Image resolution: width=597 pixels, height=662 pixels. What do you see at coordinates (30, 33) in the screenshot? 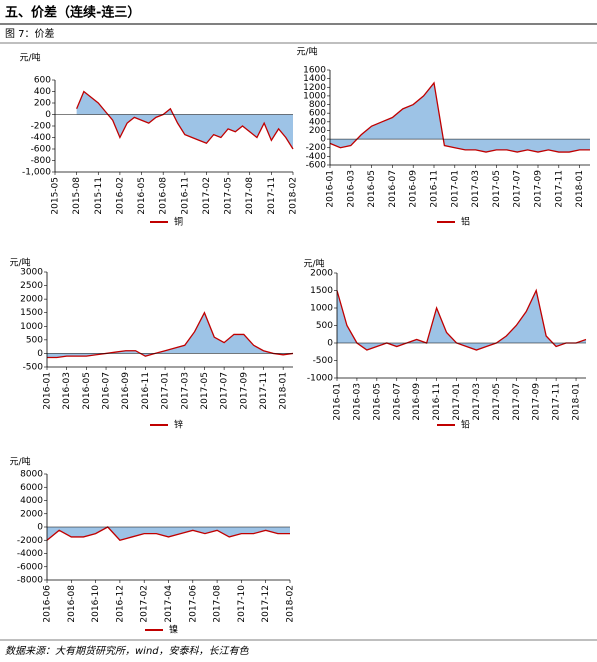
I see `figure-caption: 图 7：价差` at bounding box center [30, 33].